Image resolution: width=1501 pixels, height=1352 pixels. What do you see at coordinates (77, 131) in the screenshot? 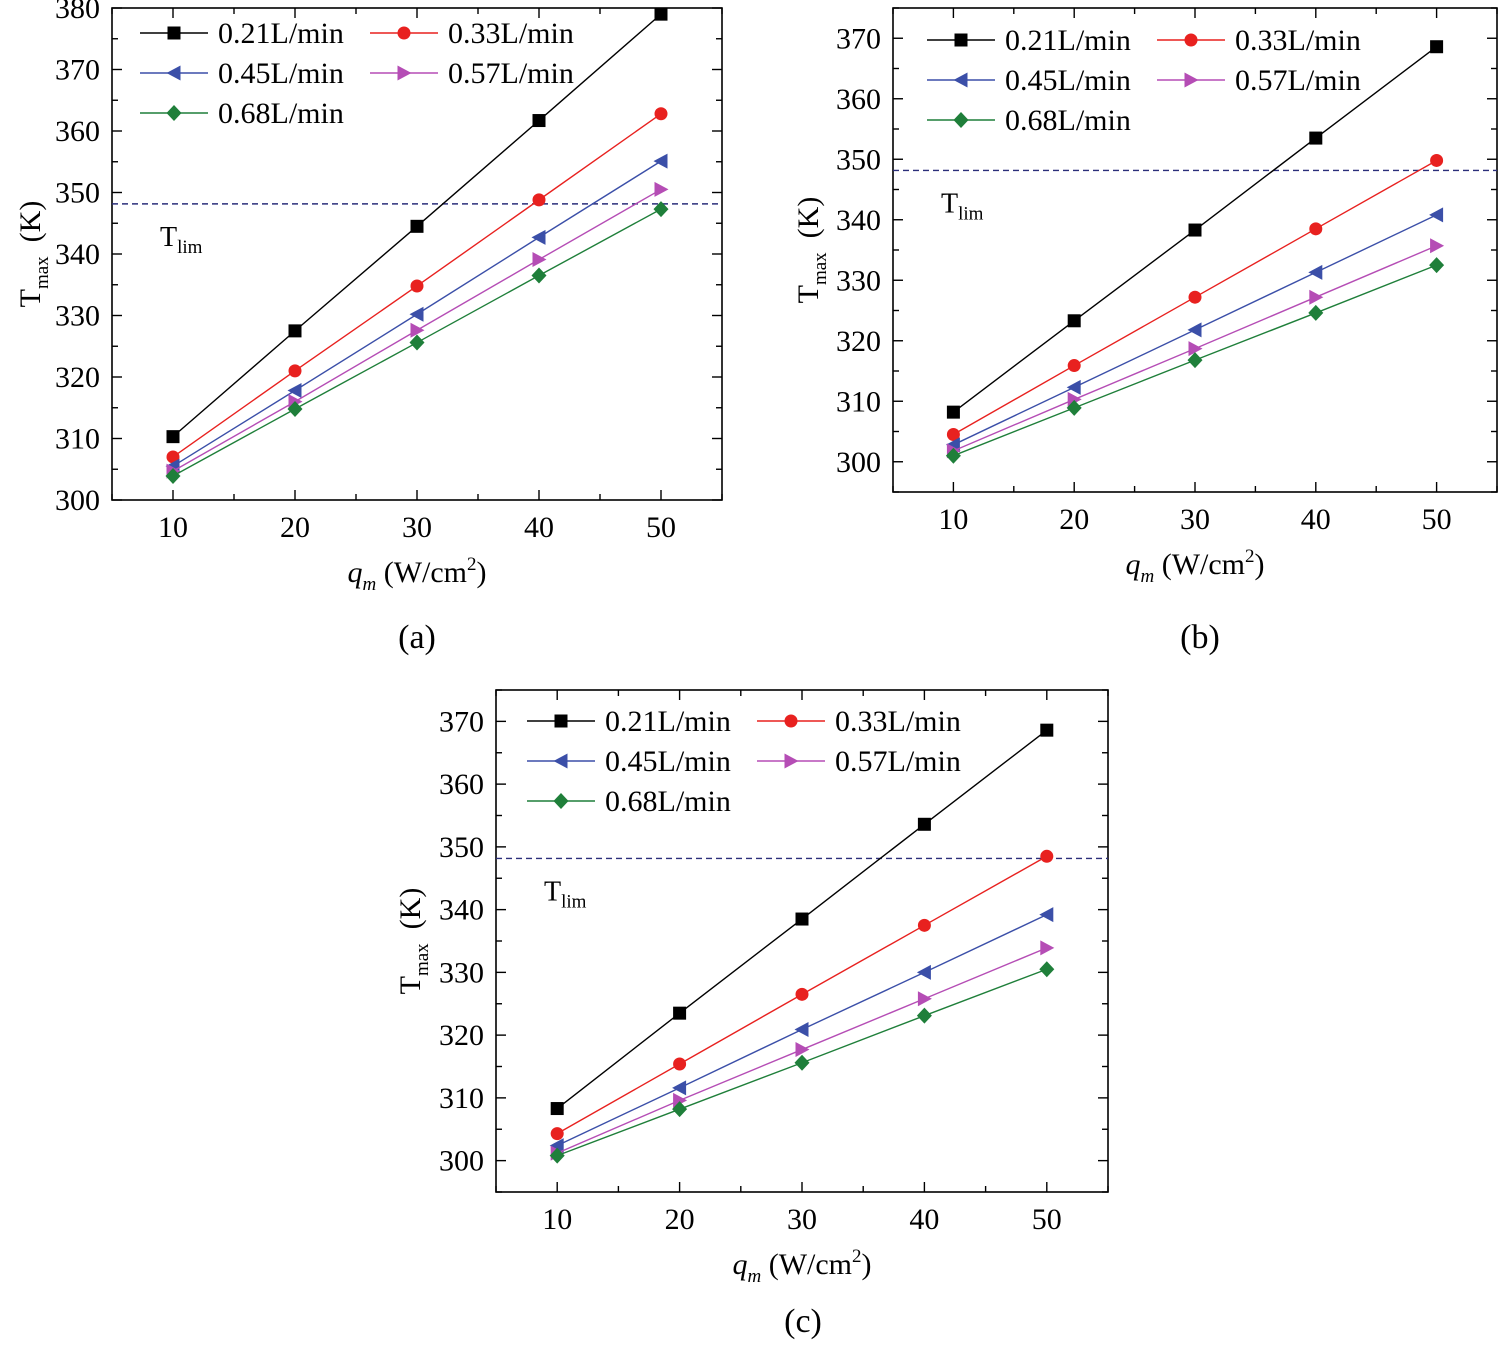
I see `y-tick-label: 360` at bounding box center [77, 131].